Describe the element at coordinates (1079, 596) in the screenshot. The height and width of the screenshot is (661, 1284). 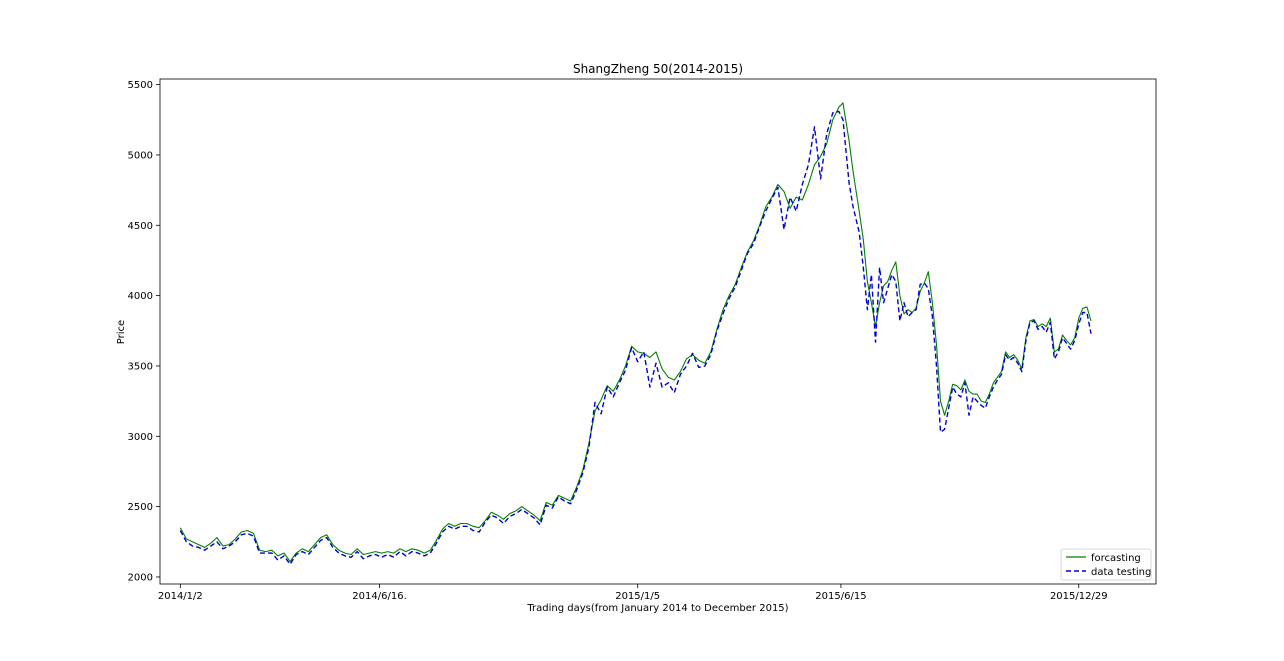
I see `x-tick-label: 2015/12/29` at that location.